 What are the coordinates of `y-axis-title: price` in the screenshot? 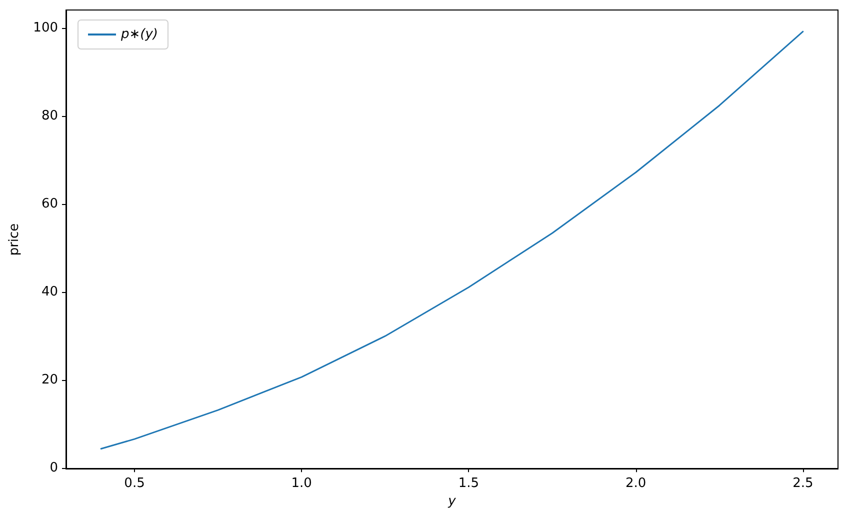 It's located at (14, 239).